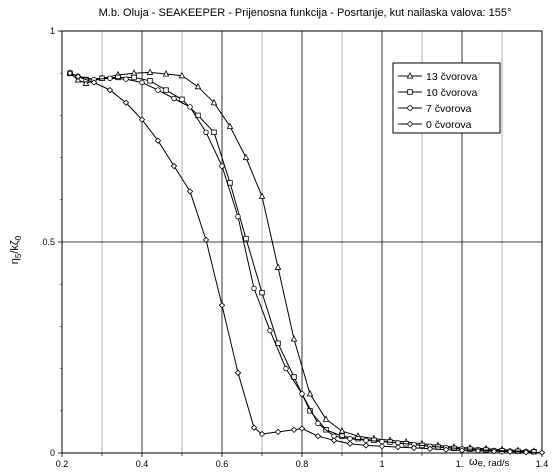 The image size is (556, 475). I want to click on legend-label: 0 čvorova, so click(449, 125).